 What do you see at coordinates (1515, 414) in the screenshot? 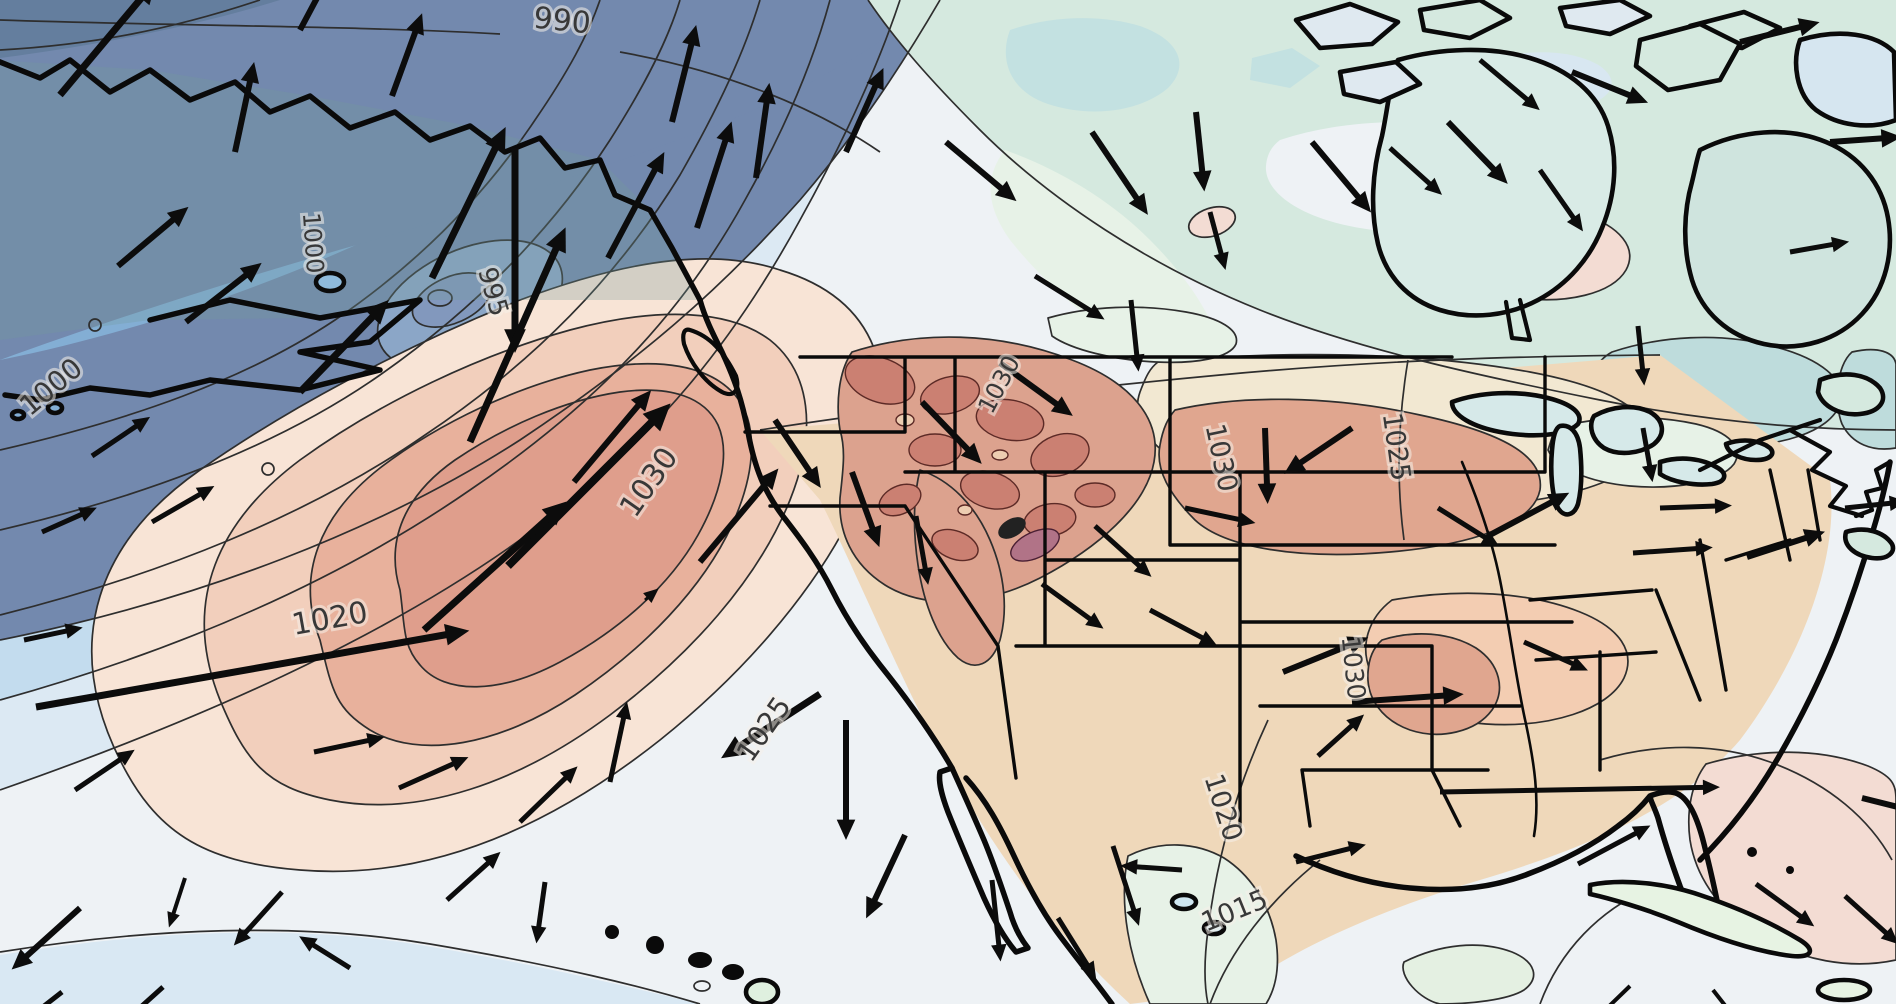
I see `lake-superior` at bounding box center [1515, 414].